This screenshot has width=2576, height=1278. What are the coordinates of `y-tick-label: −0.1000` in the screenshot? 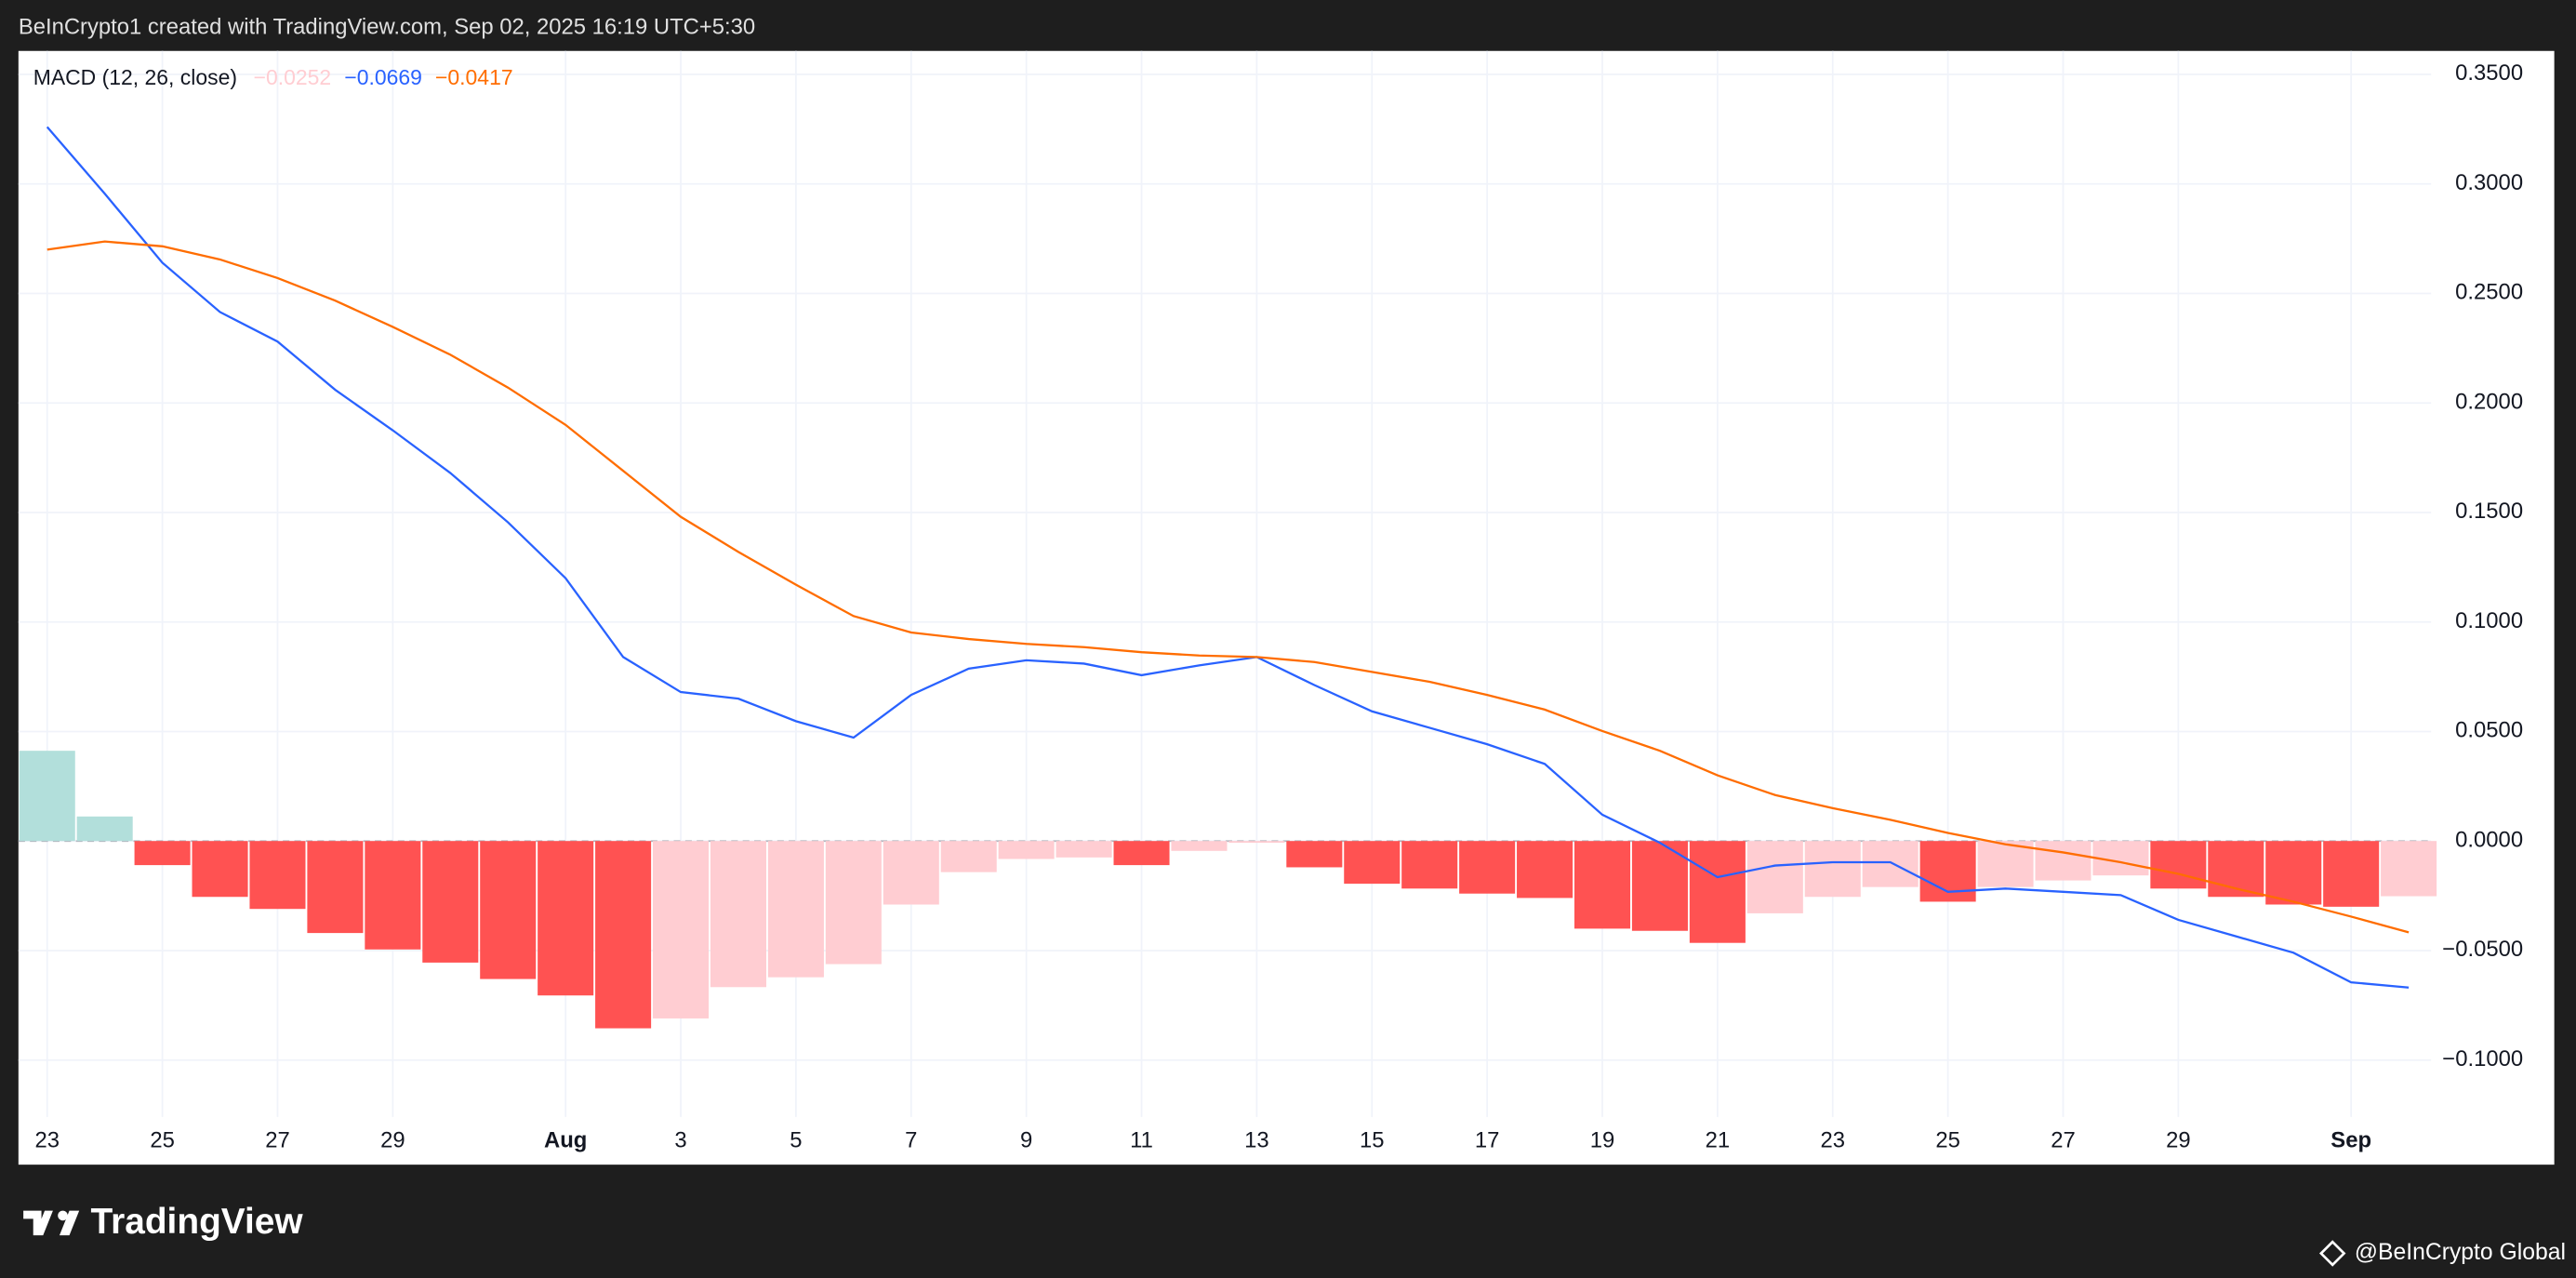 It's located at (2482, 1059).